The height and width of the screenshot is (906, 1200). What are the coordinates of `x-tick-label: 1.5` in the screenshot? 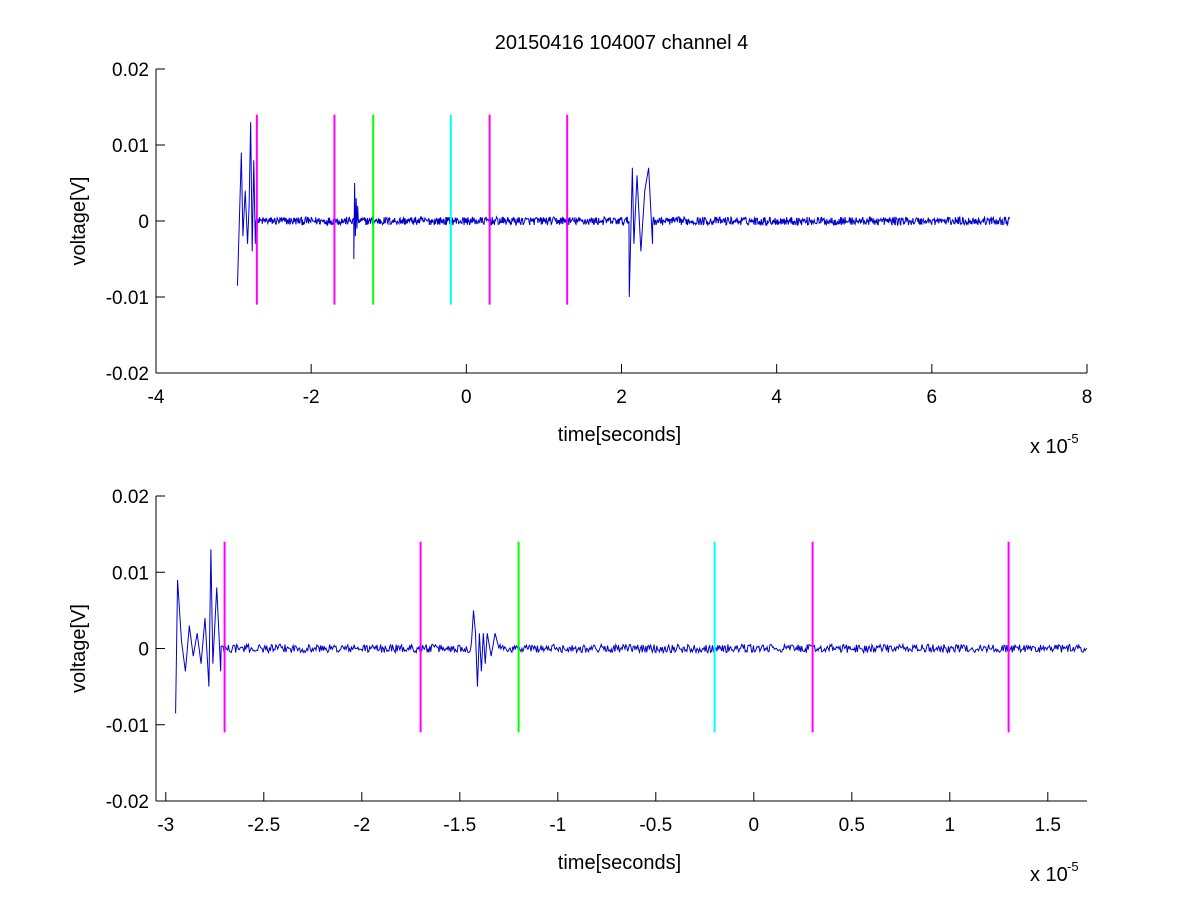 It's located at (1048, 825).